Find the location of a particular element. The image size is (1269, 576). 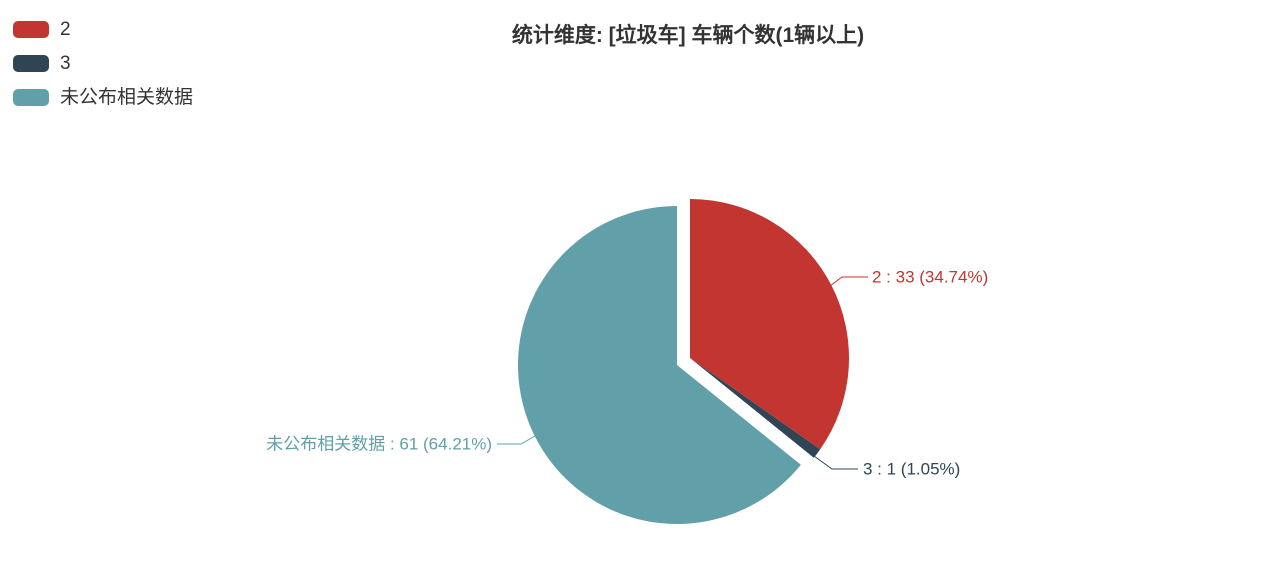

legend: 2 3 未公布相关数据 is located at coordinates (103, 71).